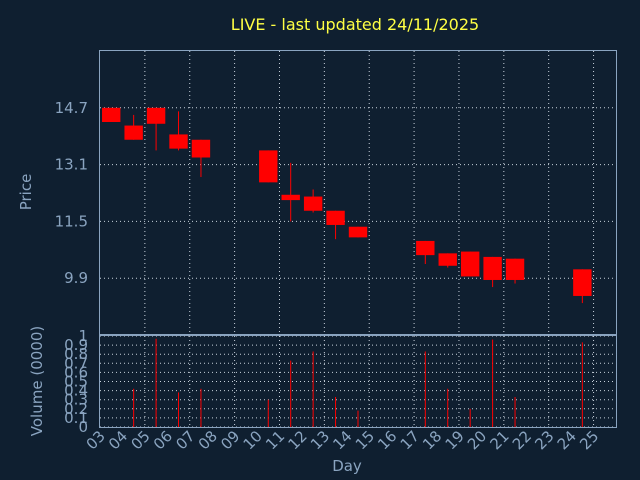 The height and width of the screenshot is (480, 640). I want to click on price-tick-label: 13.1, so click(71, 165).